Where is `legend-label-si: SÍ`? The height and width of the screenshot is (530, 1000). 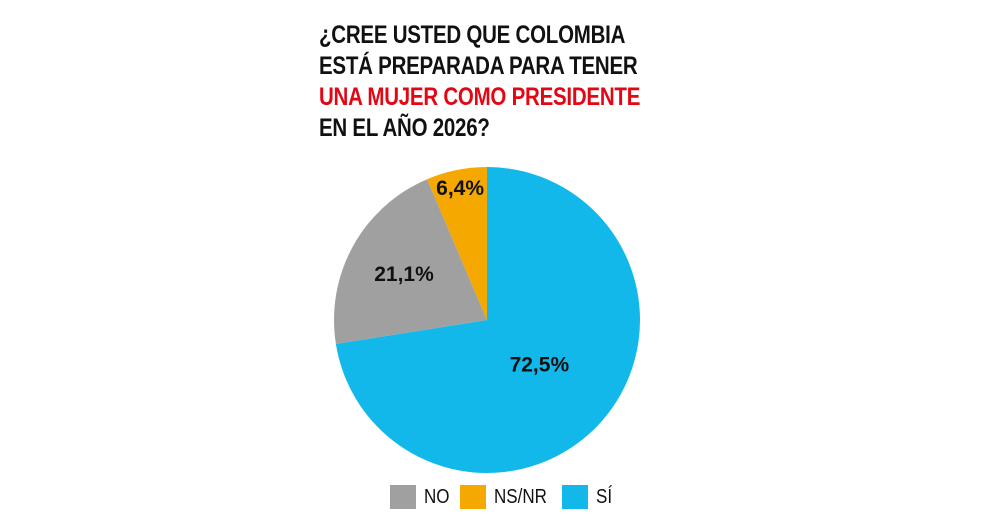 legend-label-si: SÍ is located at coordinates (604, 496).